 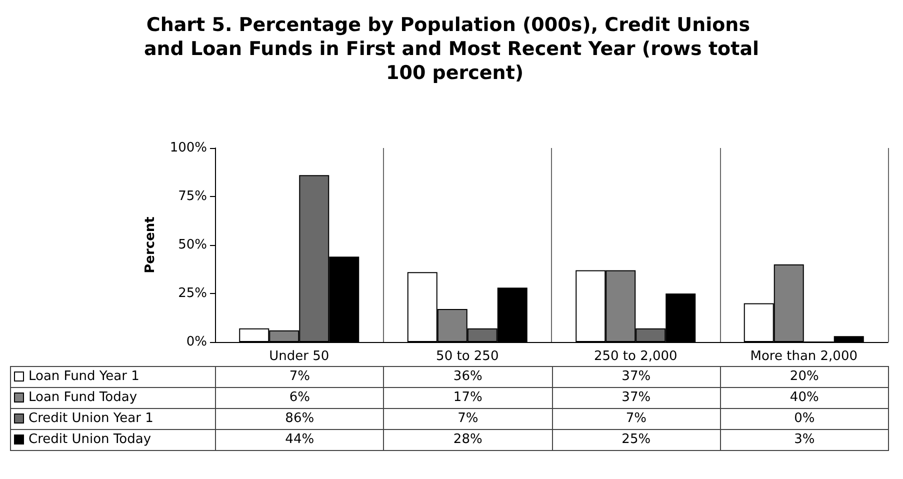 I want to click on legend-label: Loan Fund Today, so click(x=83, y=397).